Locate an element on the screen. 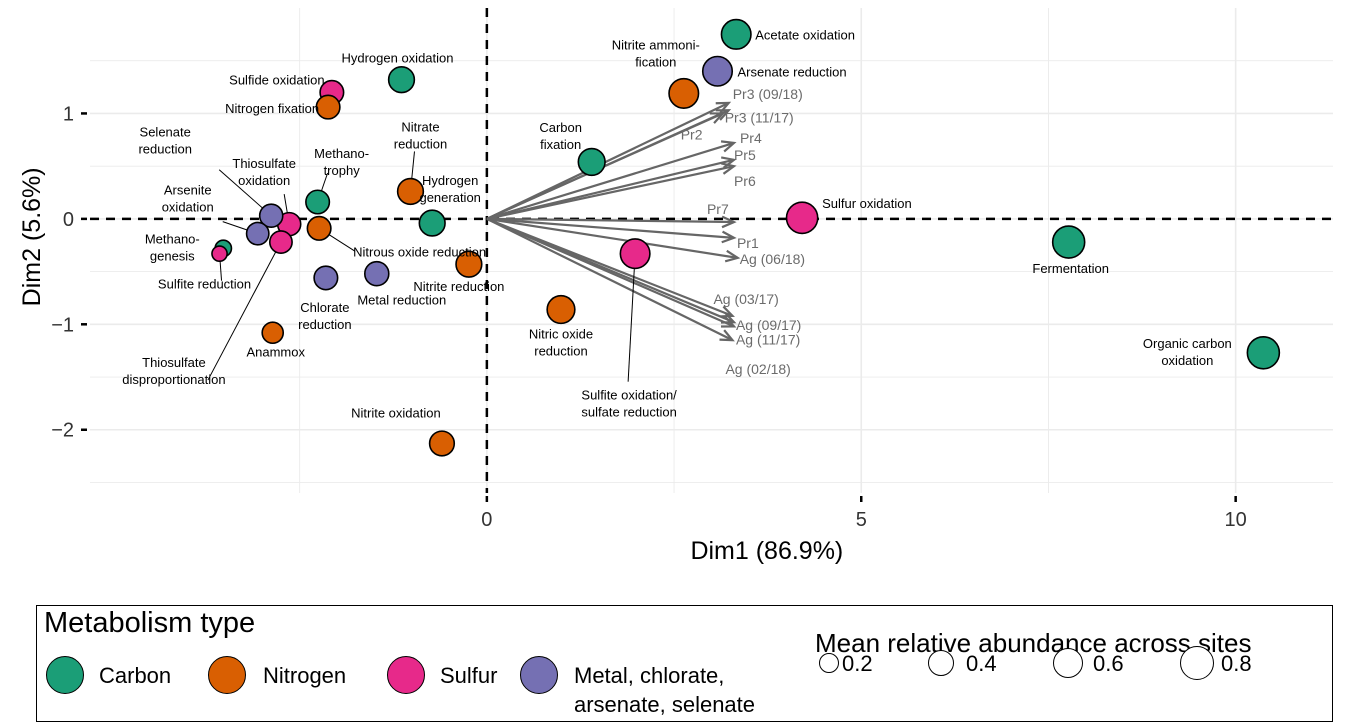 This screenshot has height=724, width=1348. point-carbon-fixation is located at coordinates (591, 162).